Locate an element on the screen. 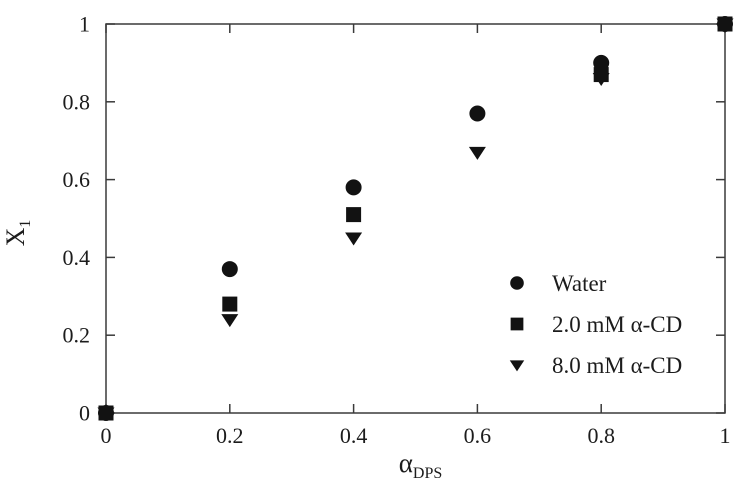 The width and height of the screenshot is (741, 496). y-tick-label: 0.6 is located at coordinates (77, 179).